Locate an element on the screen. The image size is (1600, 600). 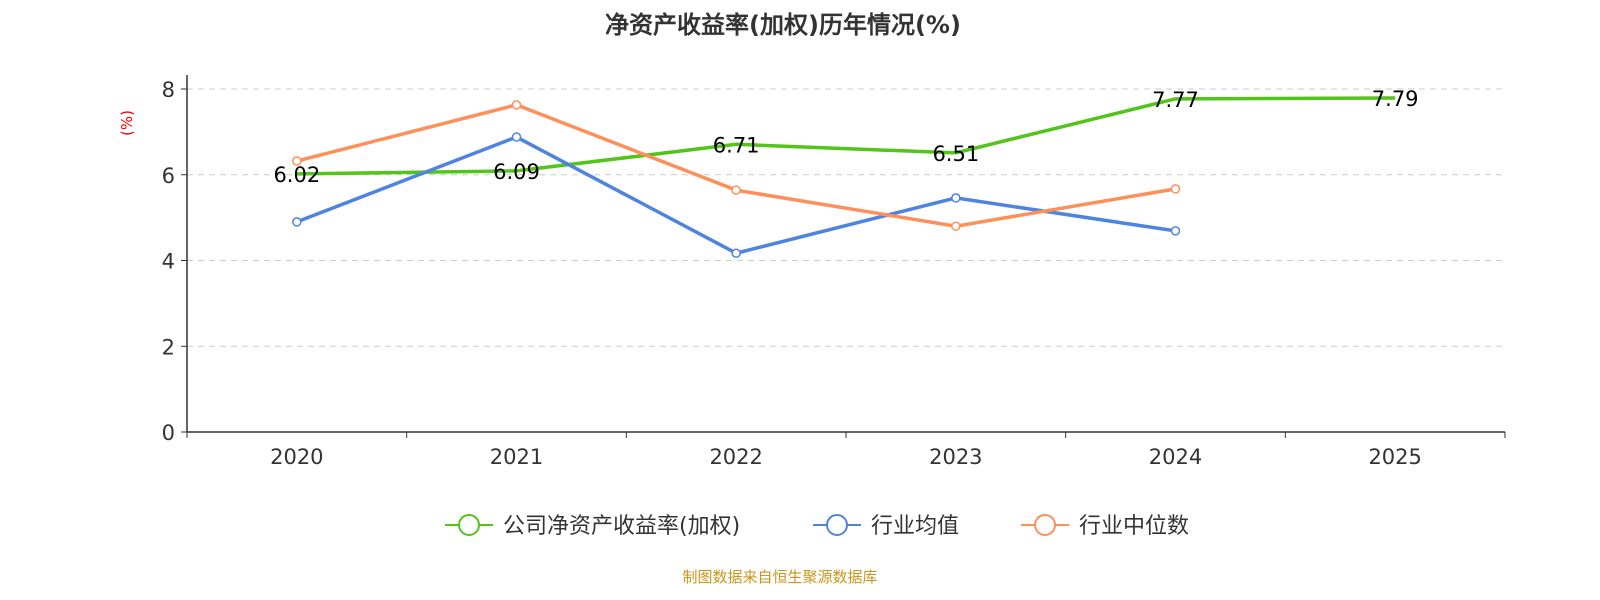
legend-label: 行业中位数 is located at coordinates (1134, 526).